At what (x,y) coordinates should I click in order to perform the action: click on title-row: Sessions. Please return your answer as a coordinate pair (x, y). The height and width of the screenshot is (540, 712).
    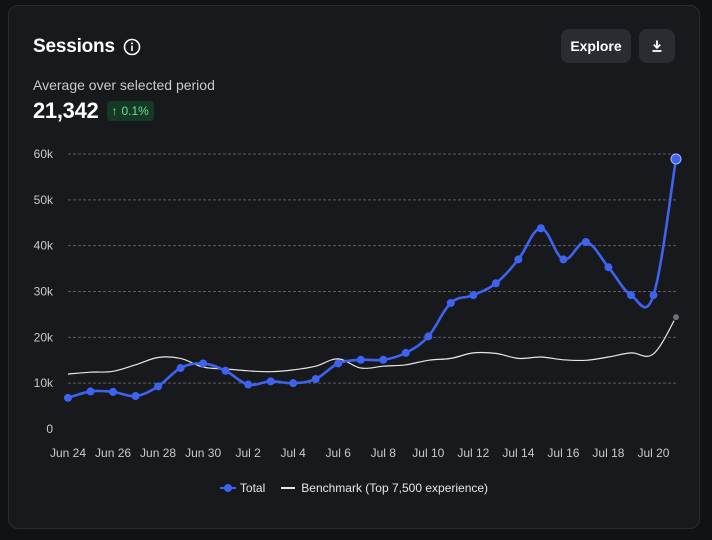
    Looking at the image, I should click on (87, 47).